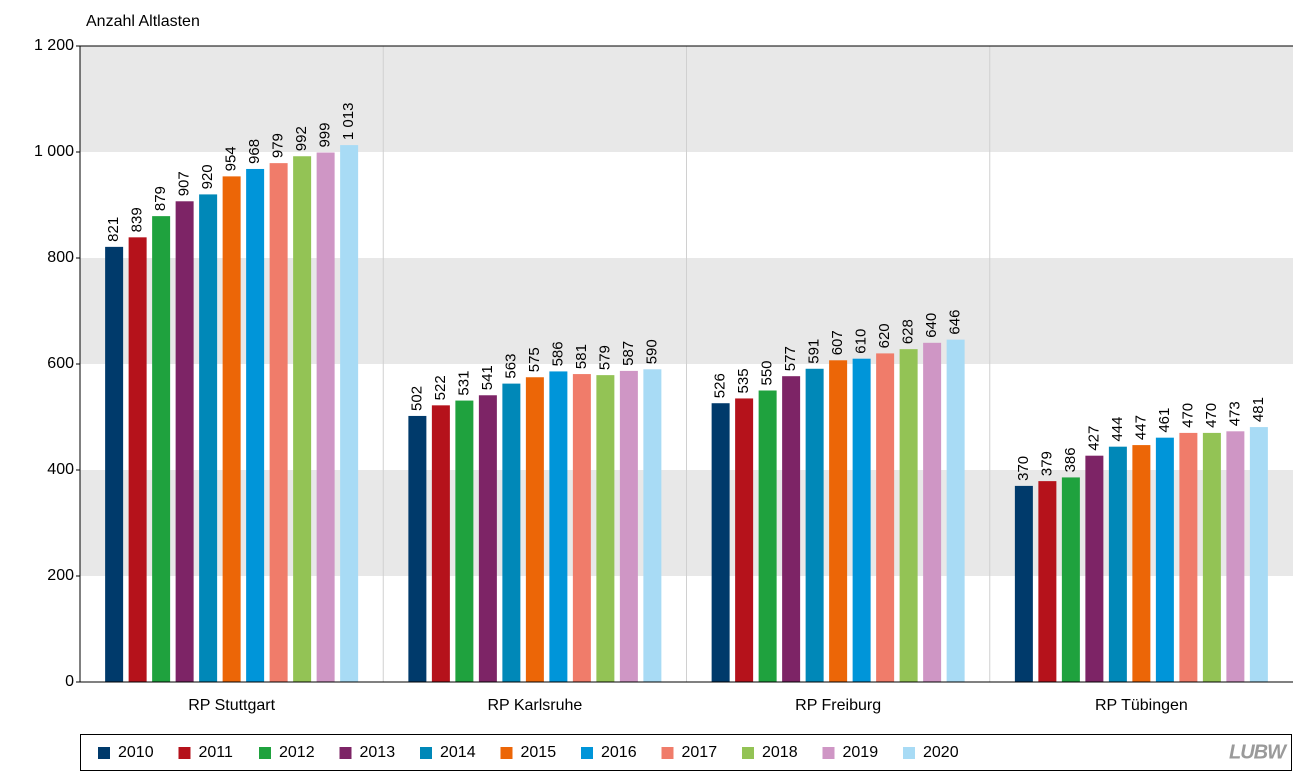 The height and width of the screenshot is (780, 1293). I want to click on x-tick-label: RP Freiburg, so click(838, 705).